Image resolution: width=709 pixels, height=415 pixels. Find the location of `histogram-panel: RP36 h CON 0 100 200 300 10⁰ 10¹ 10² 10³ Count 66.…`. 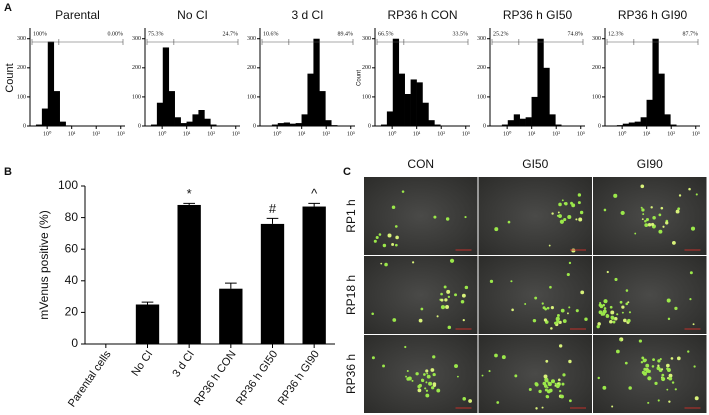

histogram-panel: RP36 h CON 0 100 200 300 10⁰ 10¹ 10² 10³ Count 66.… is located at coordinates (413, 72).